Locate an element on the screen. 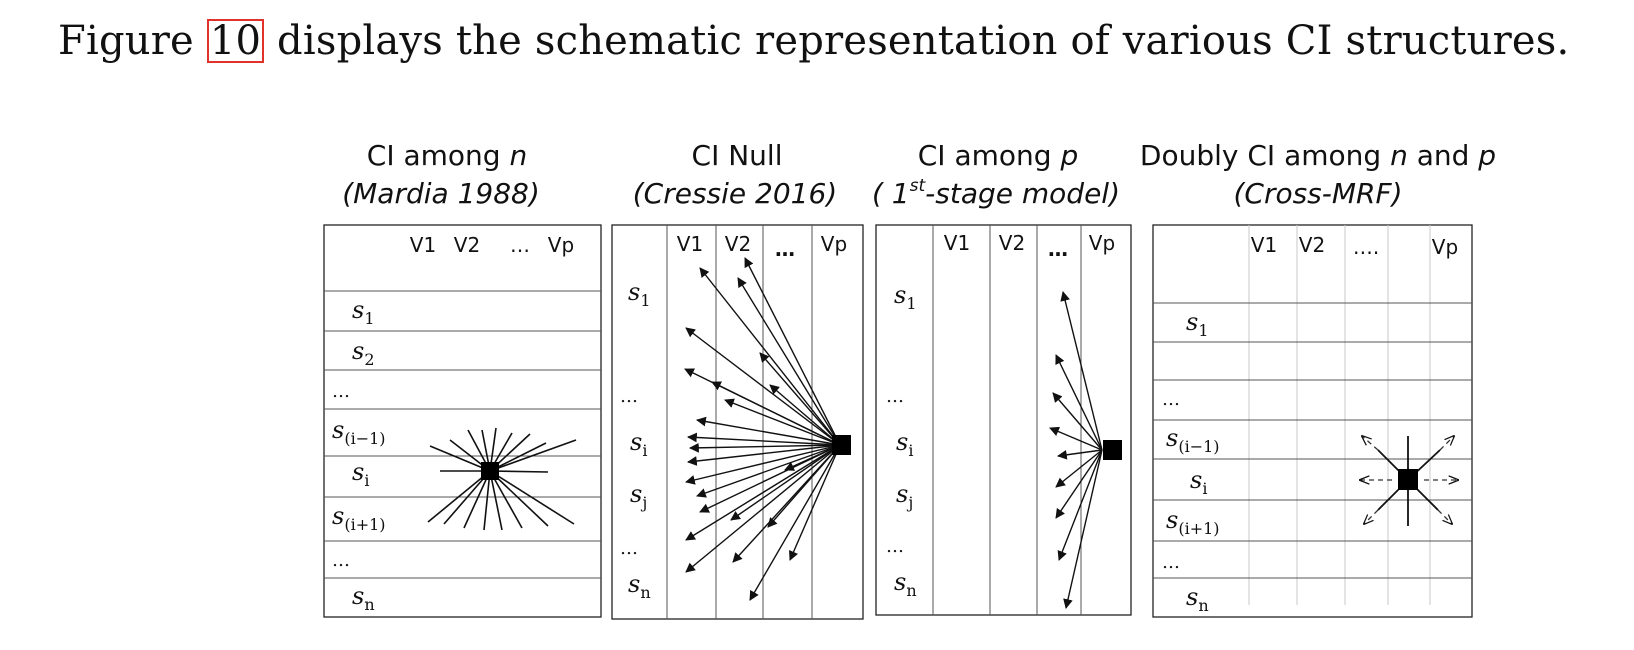 The width and height of the screenshot is (1634, 650). panel-1-row-s-i: si is located at coordinates (360, 474).